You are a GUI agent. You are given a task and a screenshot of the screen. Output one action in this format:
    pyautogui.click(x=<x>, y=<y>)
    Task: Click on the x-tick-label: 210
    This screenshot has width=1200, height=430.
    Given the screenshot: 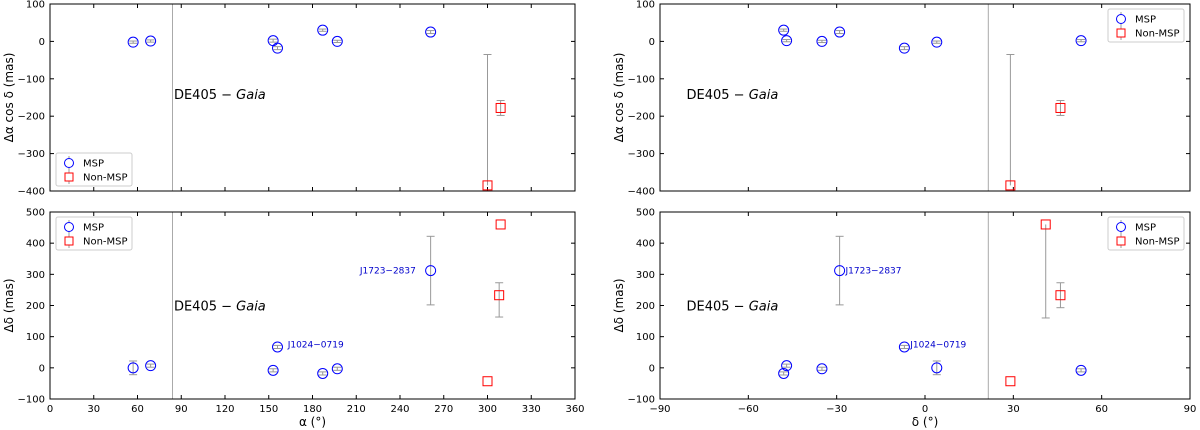 What is the action you would take?
    pyautogui.click(x=356, y=409)
    